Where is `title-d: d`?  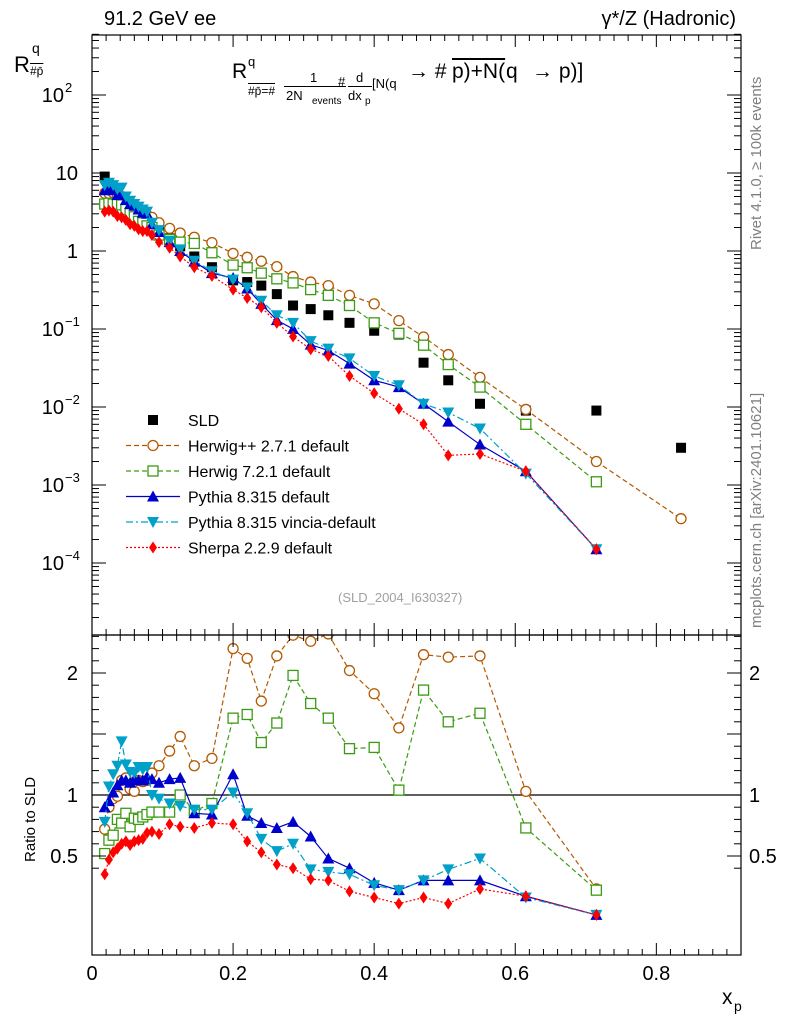 title-d: d is located at coordinates (360, 77).